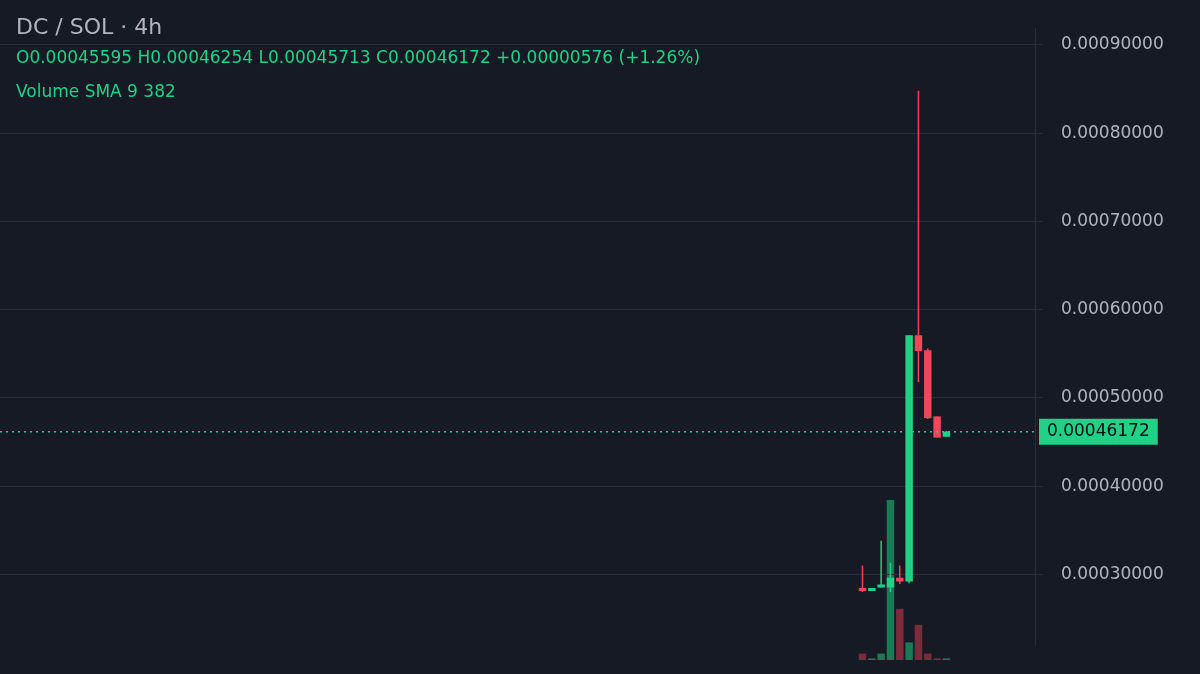 Image resolution: width=1200 pixels, height=674 pixels. Describe the element at coordinates (1098, 430) in the screenshot. I see `ref-line-label: 0.00046172` at that location.